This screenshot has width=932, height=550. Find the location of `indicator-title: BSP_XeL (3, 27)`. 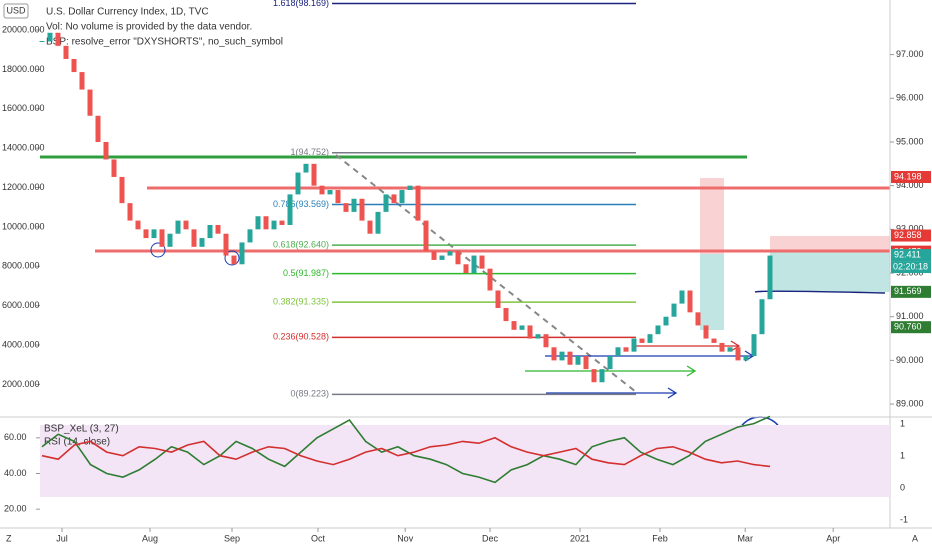

indicator-title: BSP_XeL (3, 27) is located at coordinates (81, 429).